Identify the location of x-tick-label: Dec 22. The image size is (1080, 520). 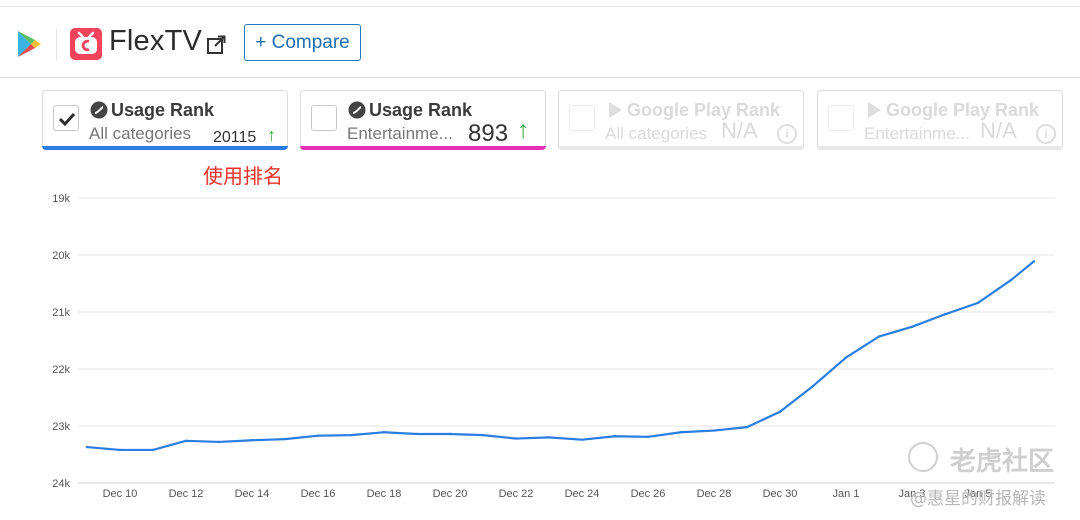
(516, 494).